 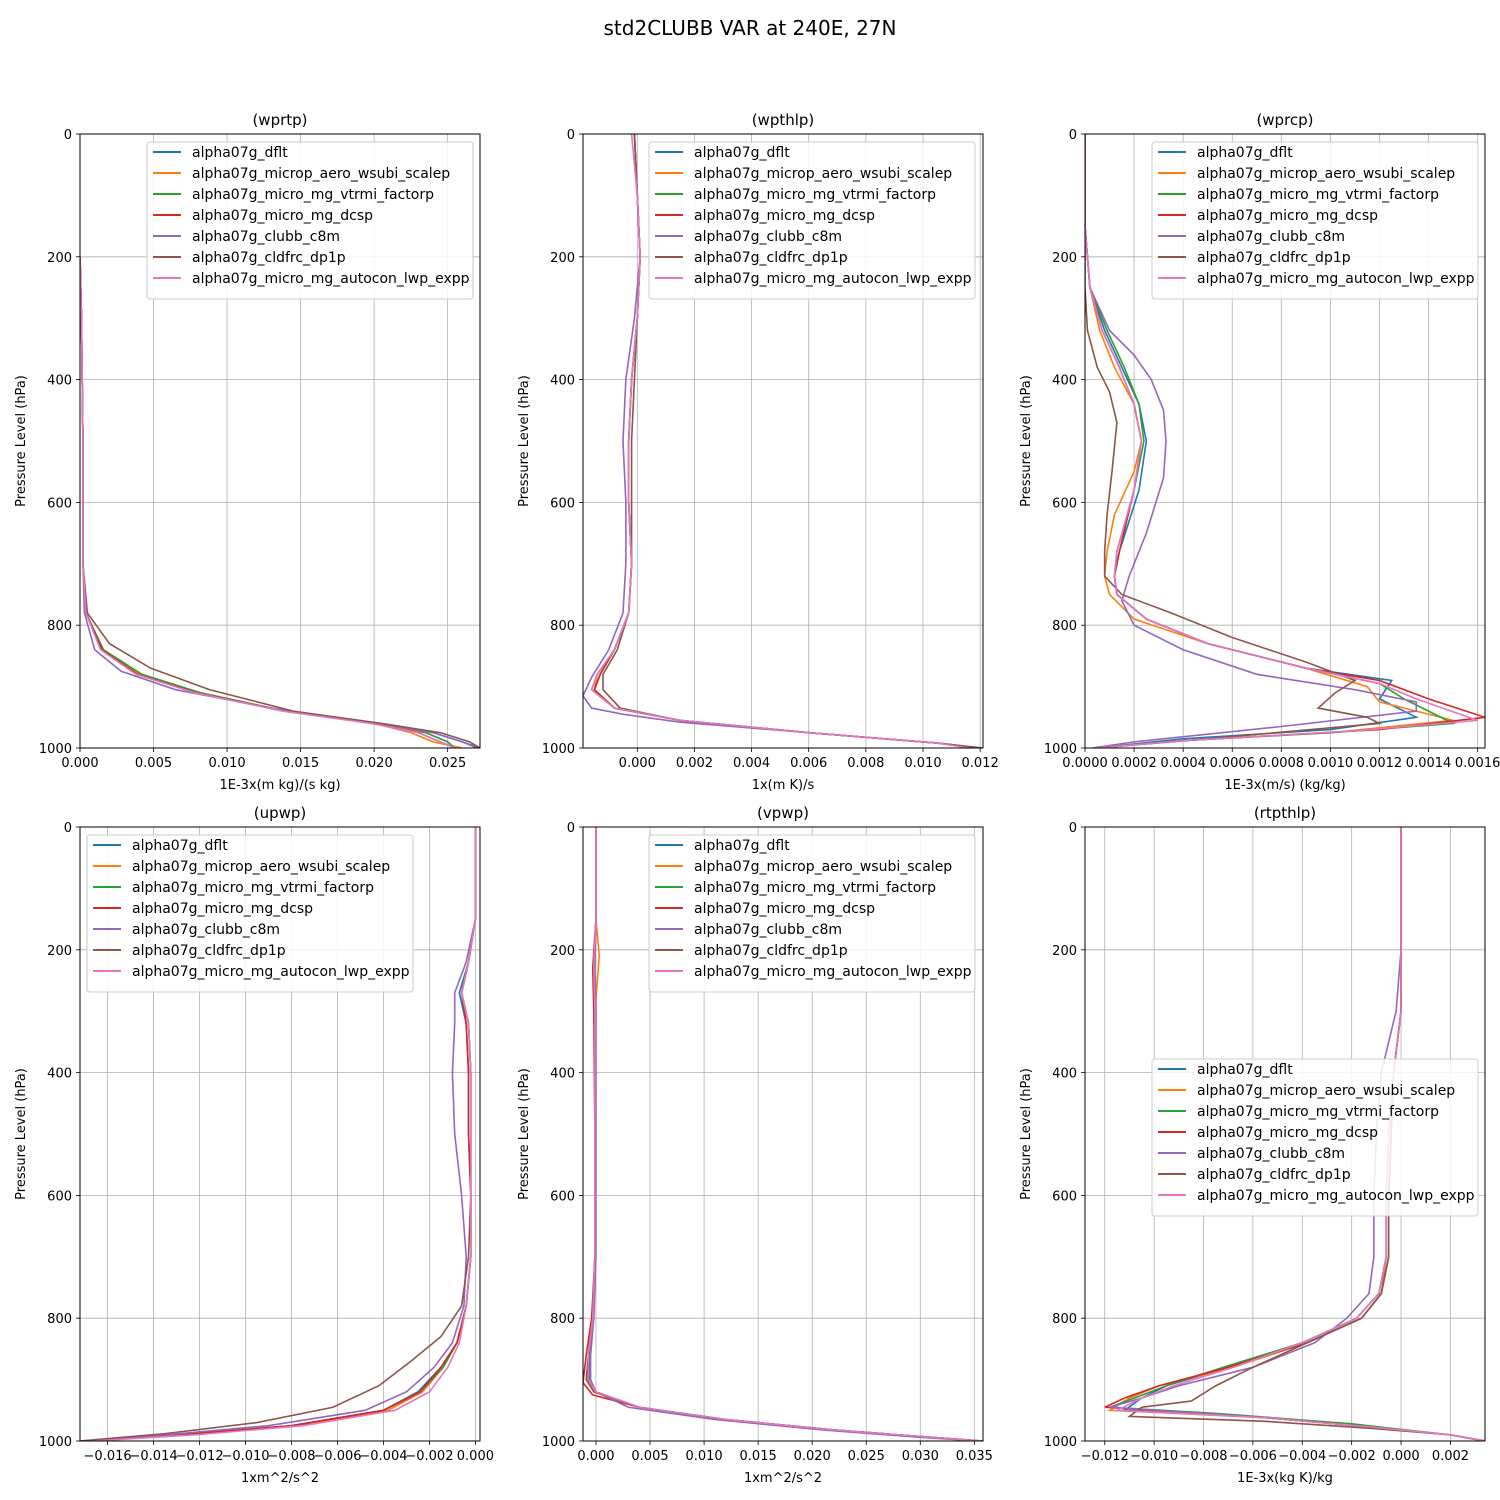 What do you see at coordinates (1477, 763) in the screenshot?
I see `x-tick-label: 0.0016` at bounding box center [1477, 763].